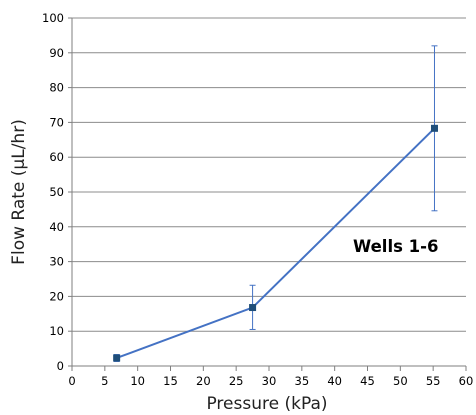  I want to click on x-tick-label-60: 60, so click(466, 381).